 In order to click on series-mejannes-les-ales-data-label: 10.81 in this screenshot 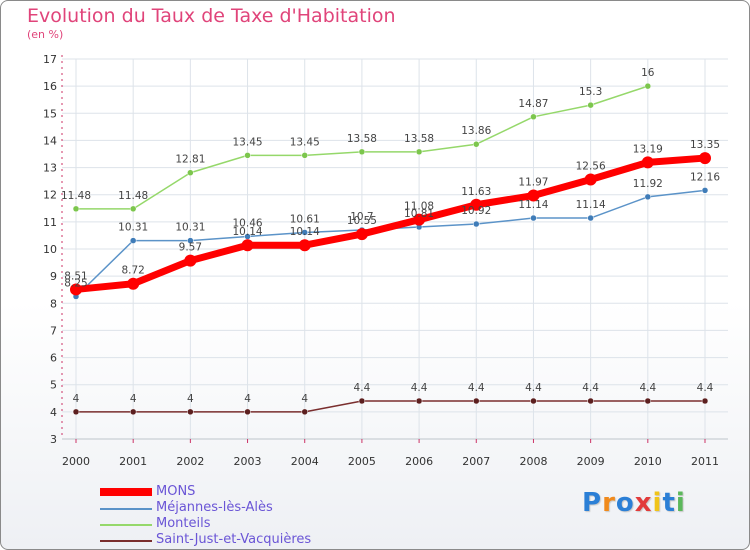, I will do `click(419, 214)`.